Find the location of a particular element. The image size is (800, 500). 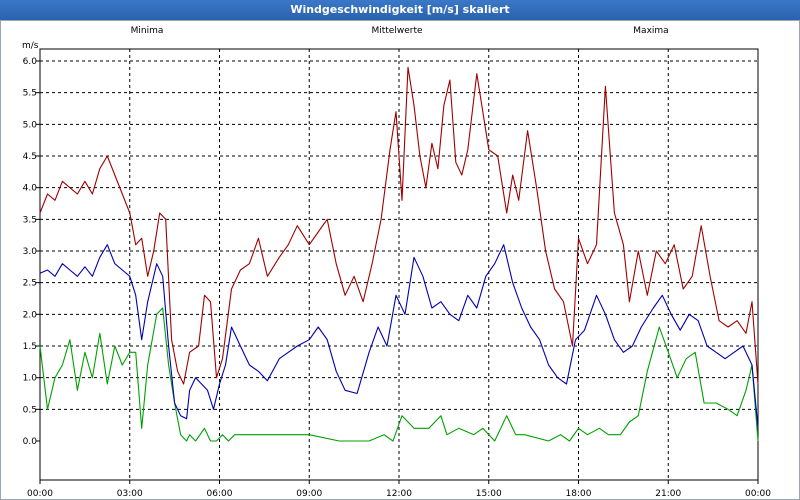

y-axis-label: m/s is located at coordinates (30, 46).